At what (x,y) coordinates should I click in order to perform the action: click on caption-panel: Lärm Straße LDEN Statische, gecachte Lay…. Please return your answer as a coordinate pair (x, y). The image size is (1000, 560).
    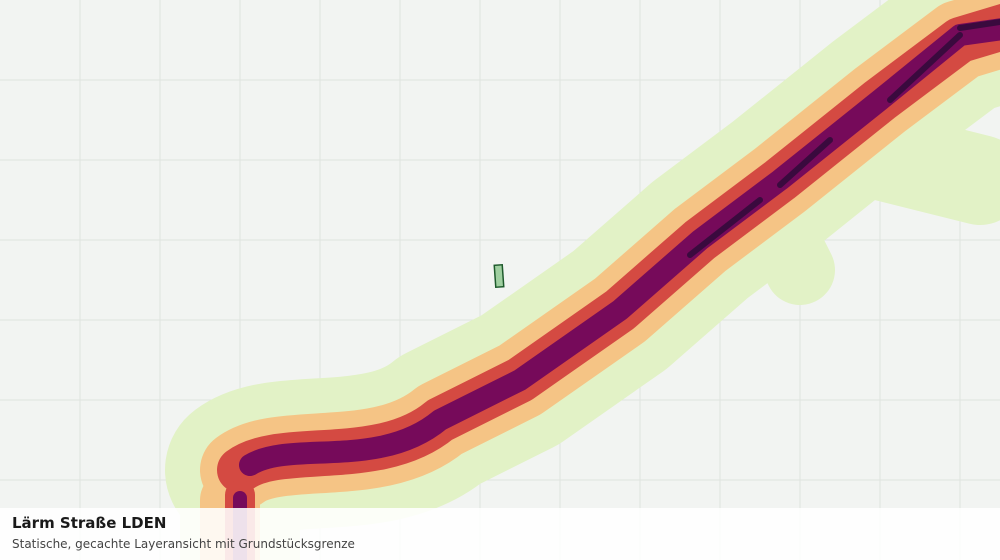
    Looking at the image, I should click on (500, 534).